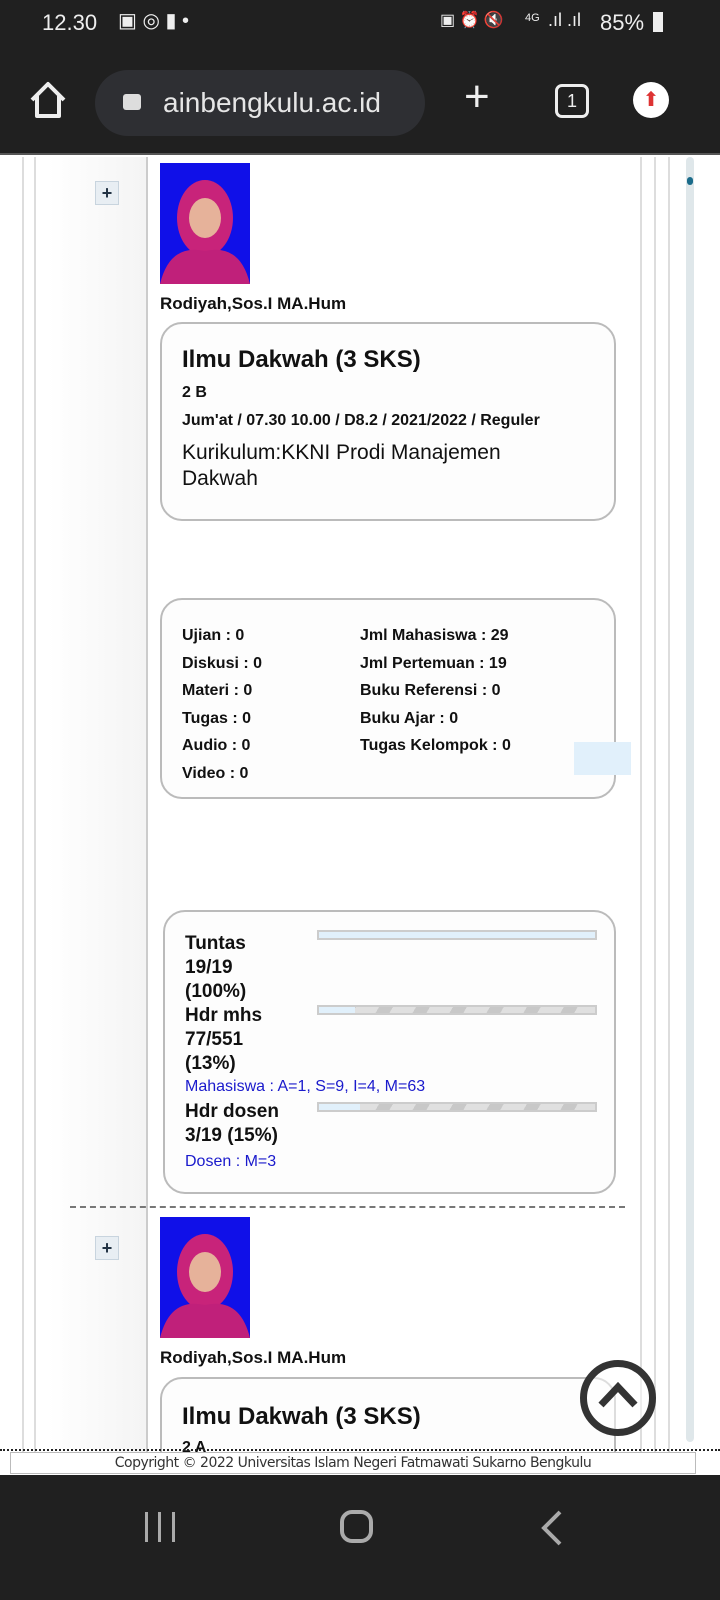 This screenshot has height=1600, width=720. I want to click on stat-jml-pertemuan: Jml Pertemuan : 19, so click(433, 663).